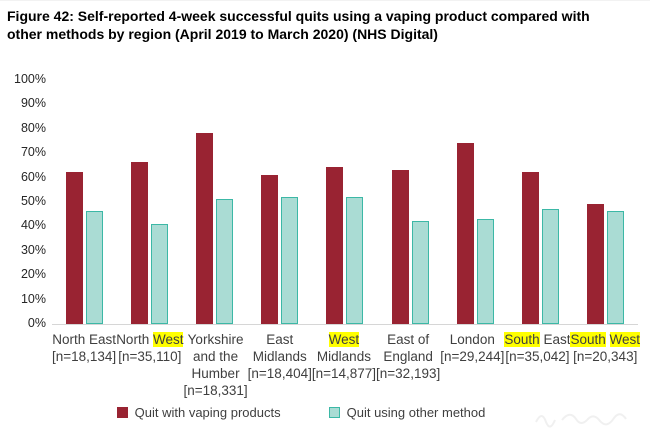  I want to click on label-text: North East, so click(84, 339).